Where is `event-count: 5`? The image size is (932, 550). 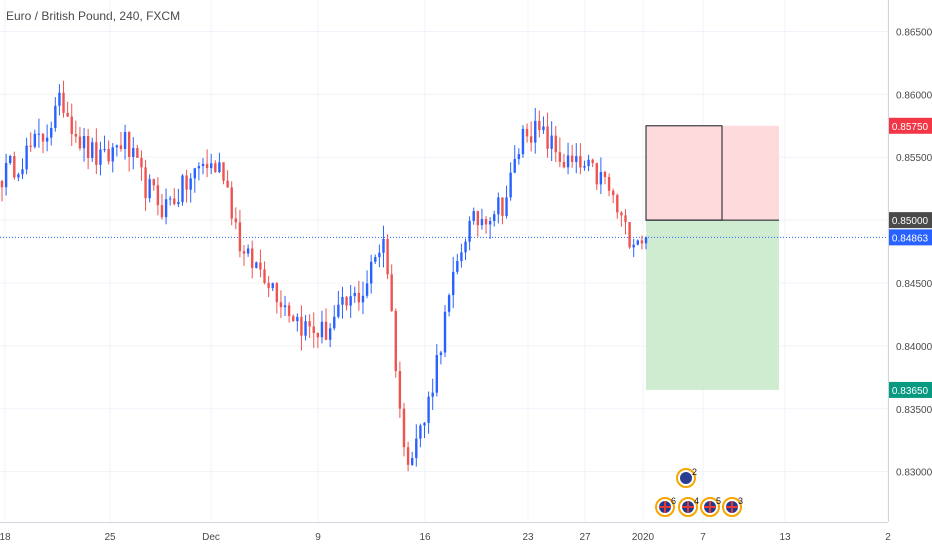 event-count: 5 is located at coordinates (718, 501).